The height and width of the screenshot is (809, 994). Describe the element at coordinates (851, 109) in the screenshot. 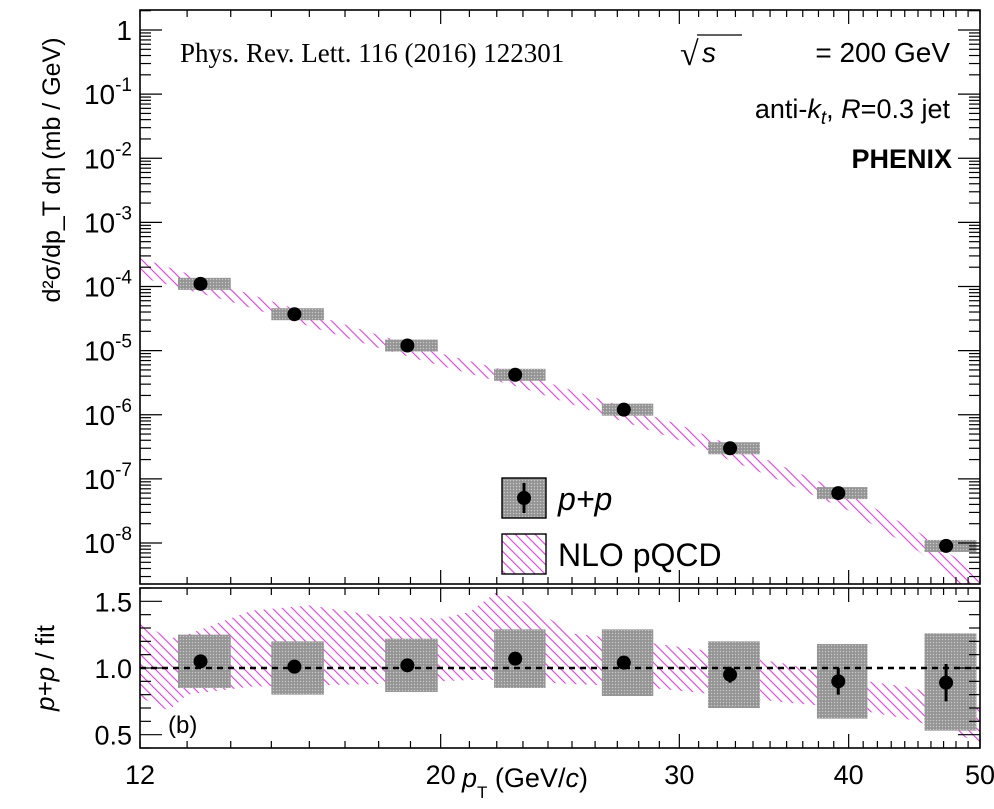

I see `jet-R: R` at that location.